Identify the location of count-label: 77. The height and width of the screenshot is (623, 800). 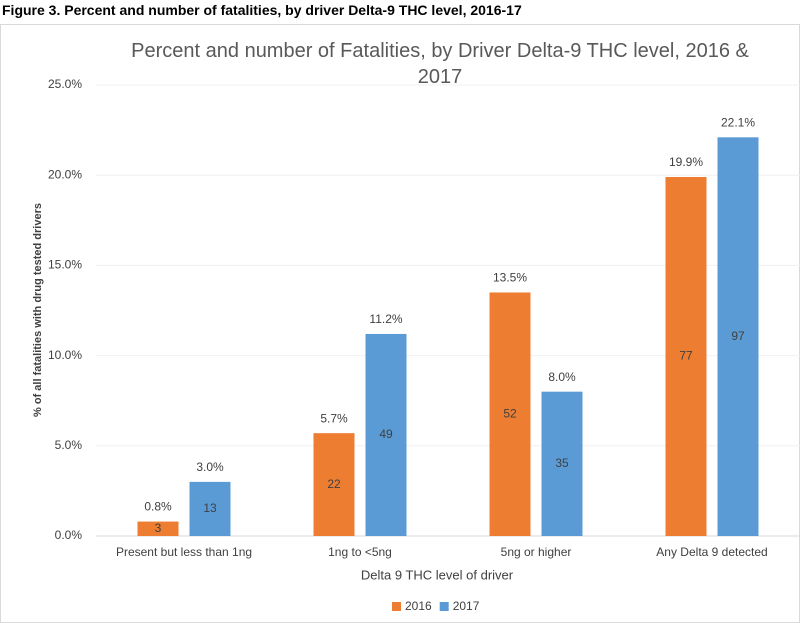
(686, 356).